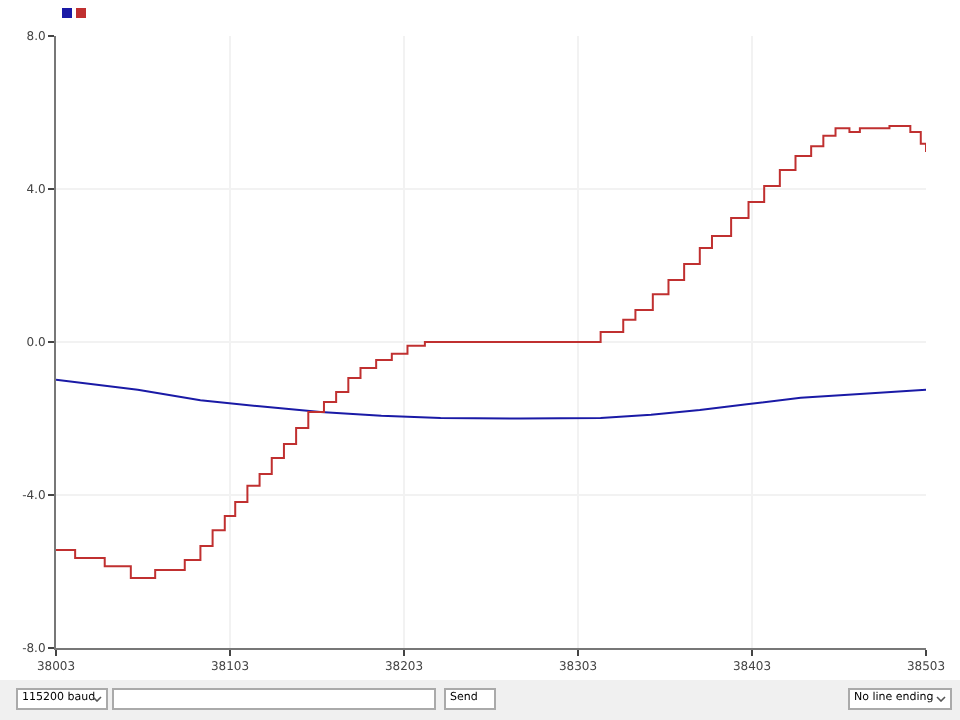 The width and height of the screenshot is (960, 720). I want to click on line-series, so click(491, 399).